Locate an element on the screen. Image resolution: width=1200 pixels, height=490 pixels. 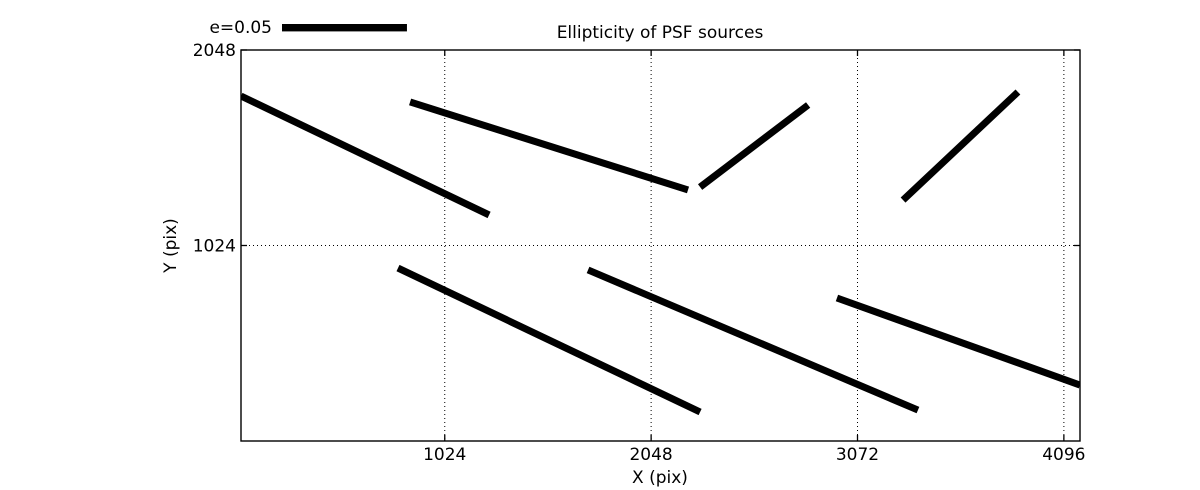
y-tick-label: 1024 is located at coordinates (214, 247).